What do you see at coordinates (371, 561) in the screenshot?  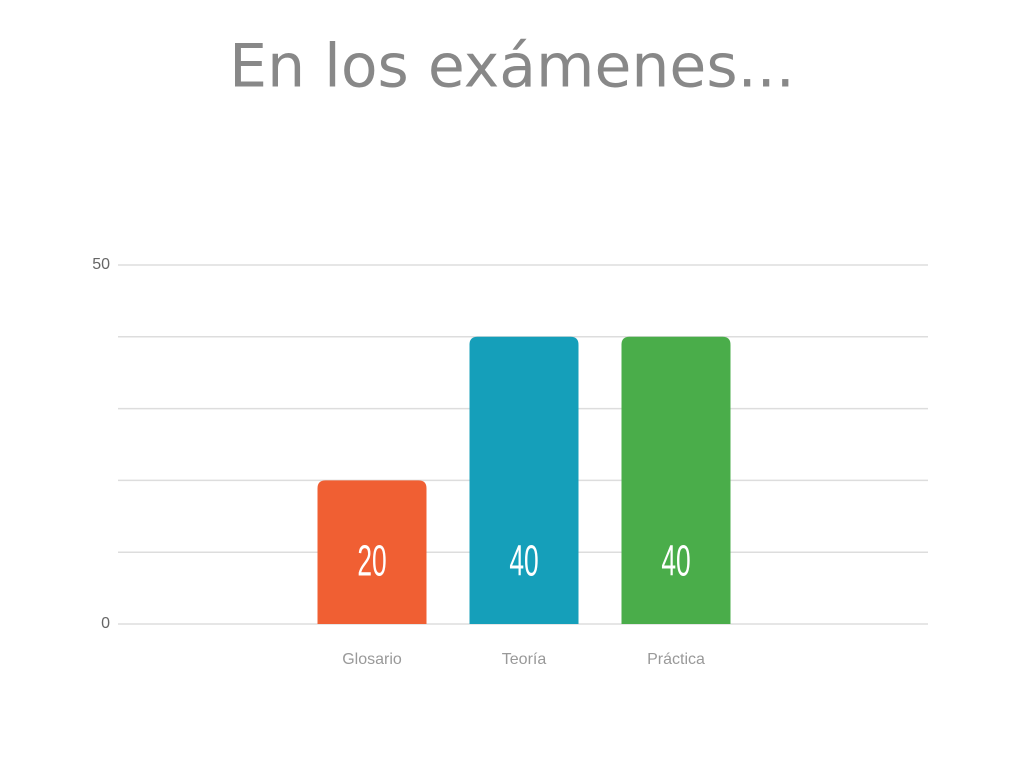 I see `value-label: 20` at bounding box center [371, 561].